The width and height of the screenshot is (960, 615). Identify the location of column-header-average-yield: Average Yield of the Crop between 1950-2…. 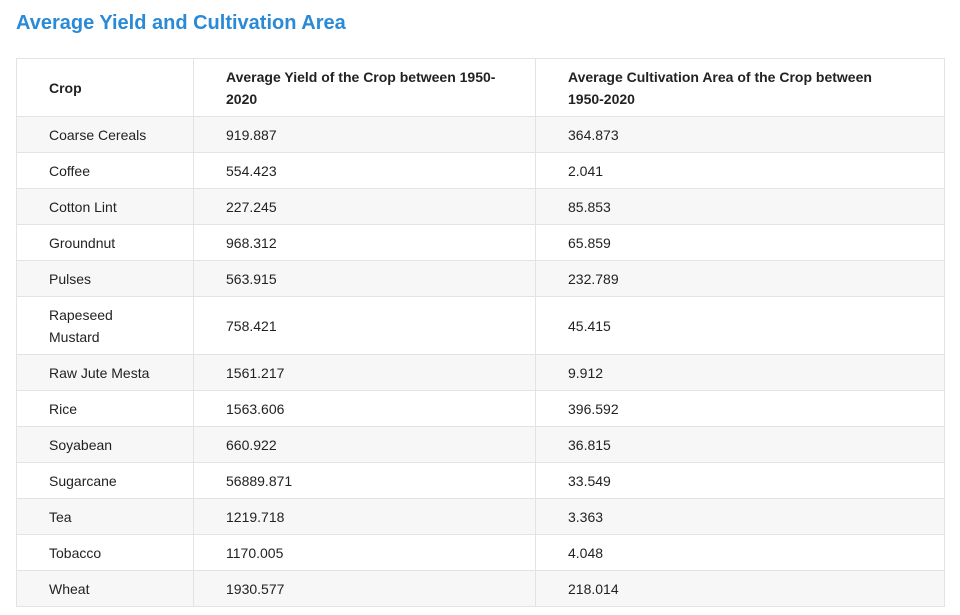
(364, 87).